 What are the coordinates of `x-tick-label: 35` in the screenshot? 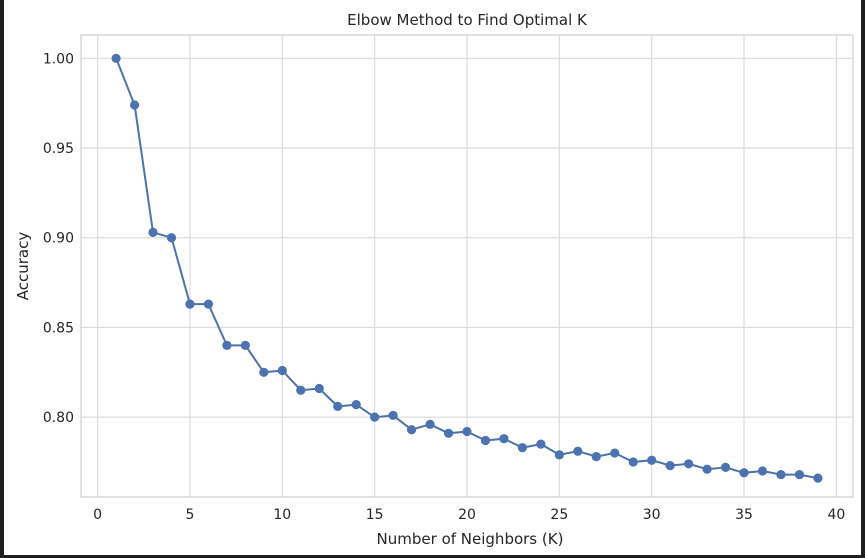 It's located at (744, 515).